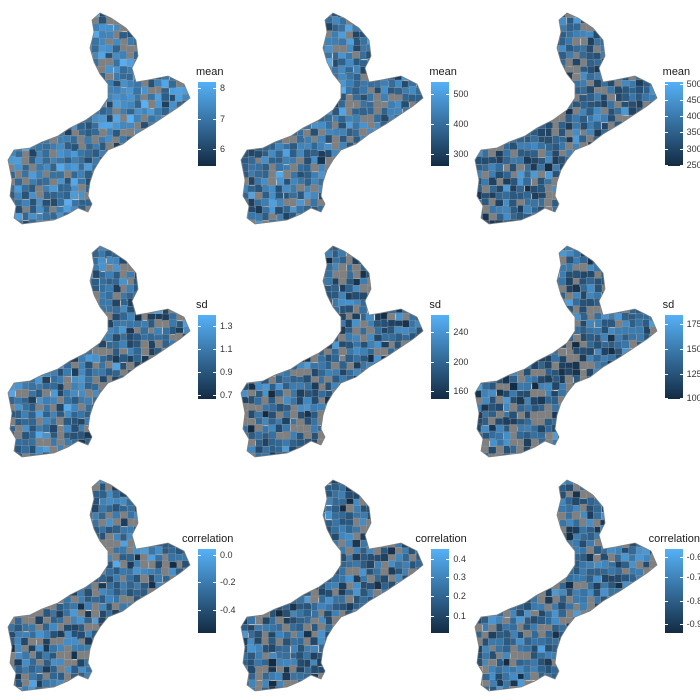 The image size is (700, 700). I want to click on map-panel: mean 500 400 300, so click(350, 116).